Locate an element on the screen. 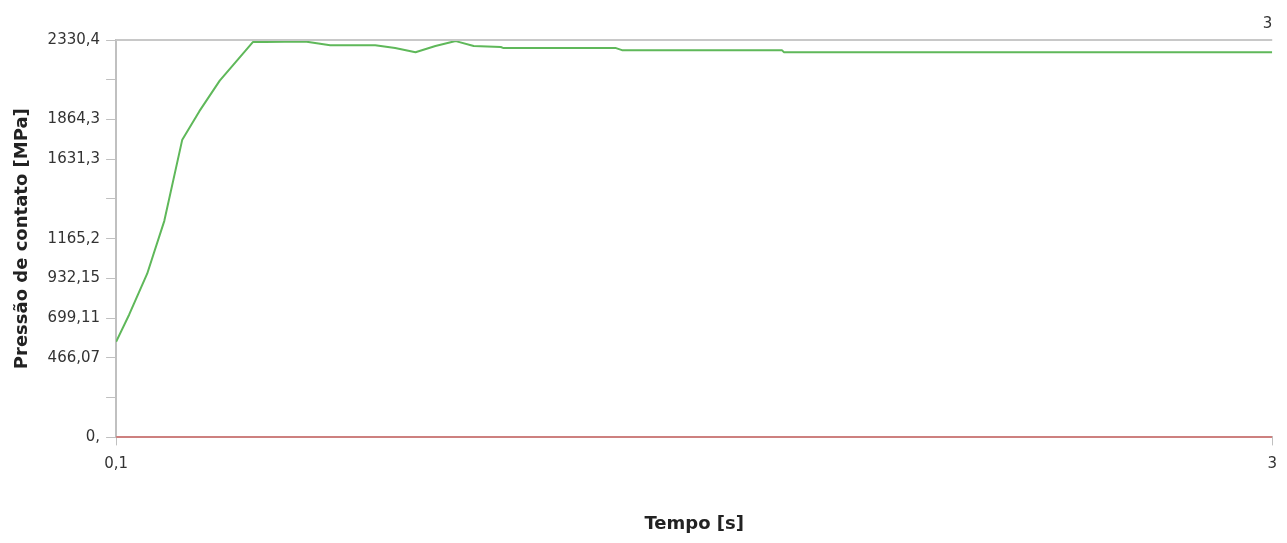 Image resolution: width=1287 pixels, height=543 pixels. y-tick-label: 932,15 is located at coordinates (74, 277).